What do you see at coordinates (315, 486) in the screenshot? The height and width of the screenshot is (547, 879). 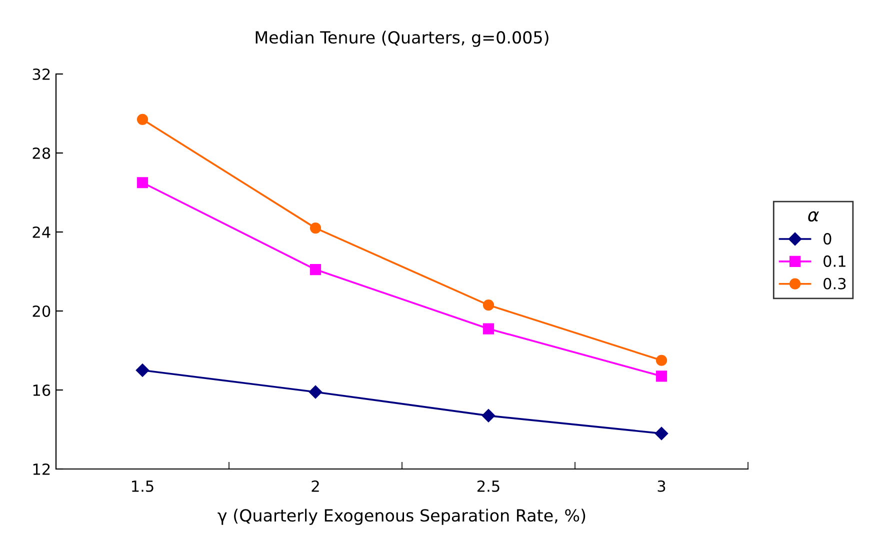 I see `x-tick-label: 2` at bounding box center [315, 486].